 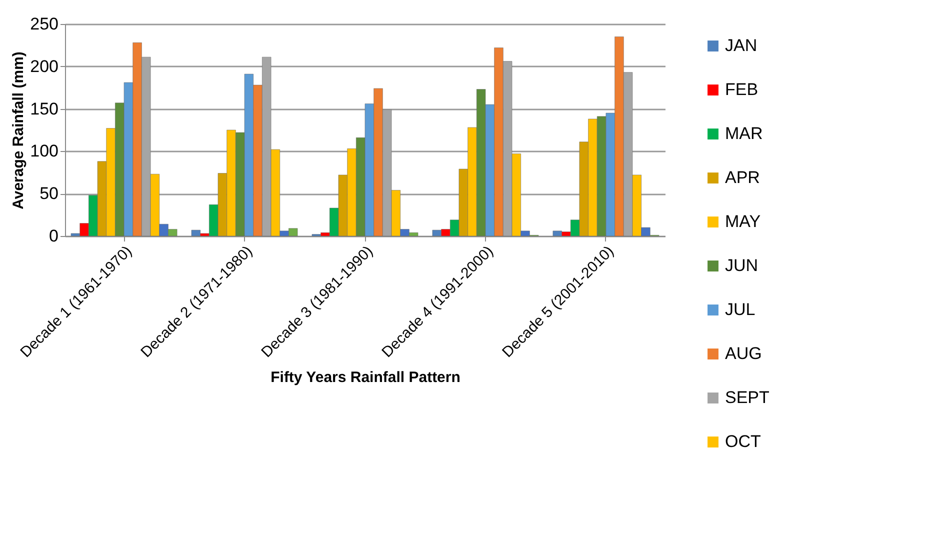 What do you see at coordinates (741, 45) in the screenshot?
I see `legend-label: JAN` at bounding box center [741, 45].